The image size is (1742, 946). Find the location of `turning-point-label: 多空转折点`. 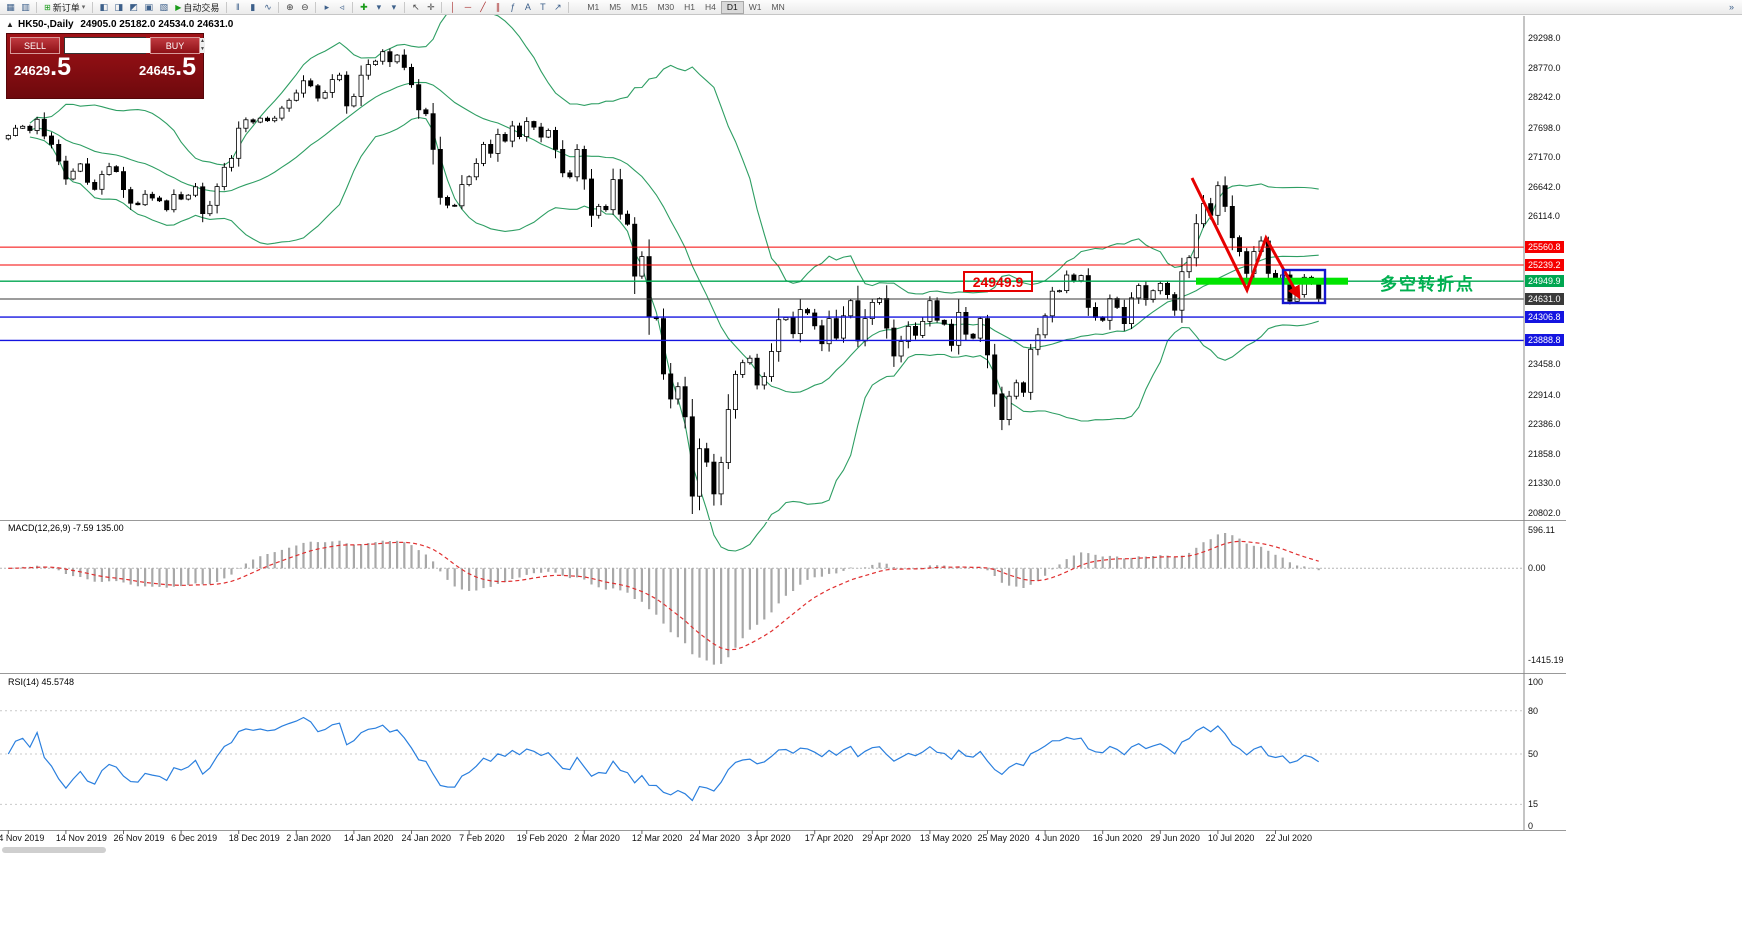

turning-point-label: 多空转折点 is located at coordinates (1427, 284).